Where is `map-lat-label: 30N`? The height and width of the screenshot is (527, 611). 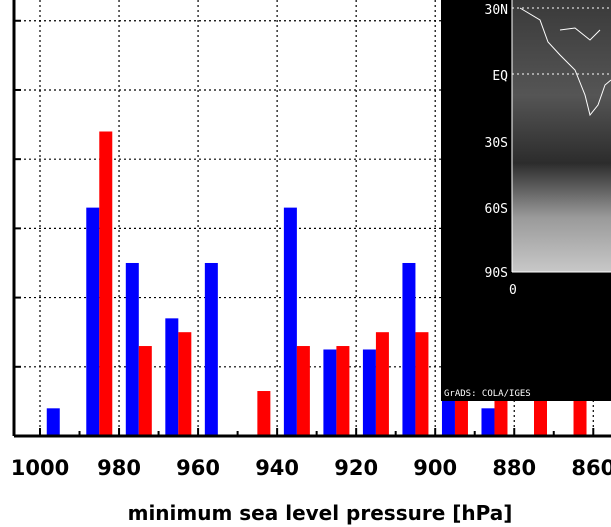 map-lat-label: 30N is located at coordinates (496, 10).